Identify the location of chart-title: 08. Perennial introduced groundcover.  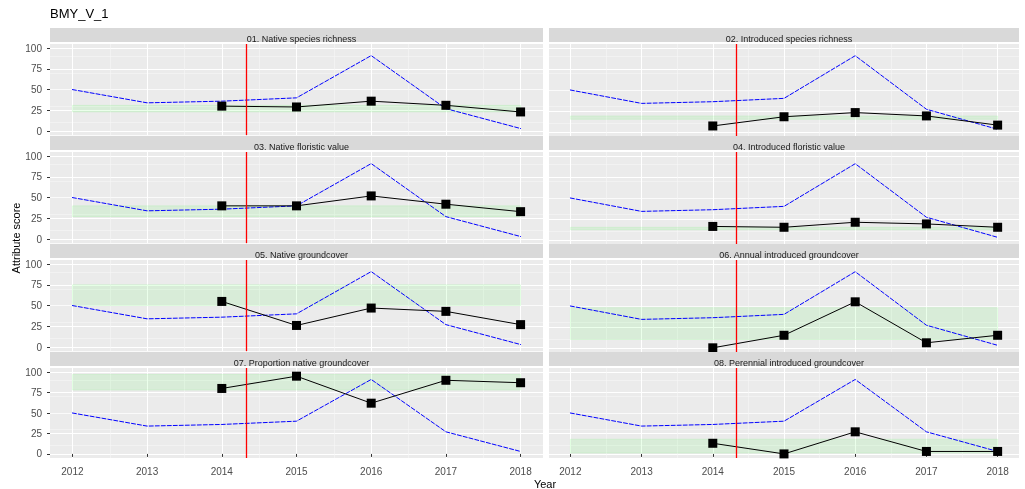
(789, 362).